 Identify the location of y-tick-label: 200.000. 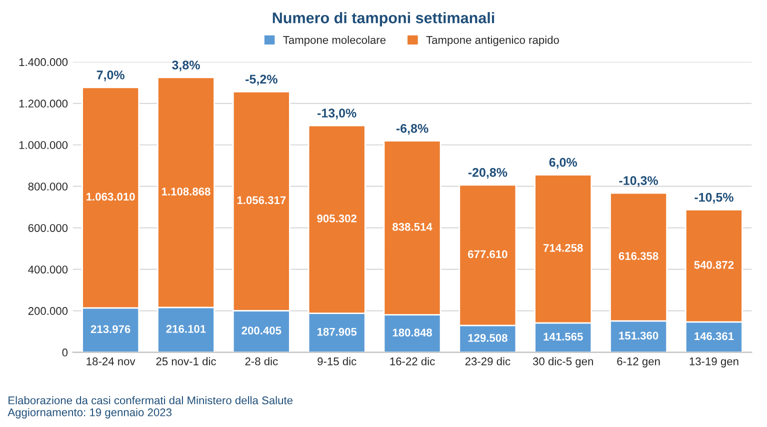
(48, 311).